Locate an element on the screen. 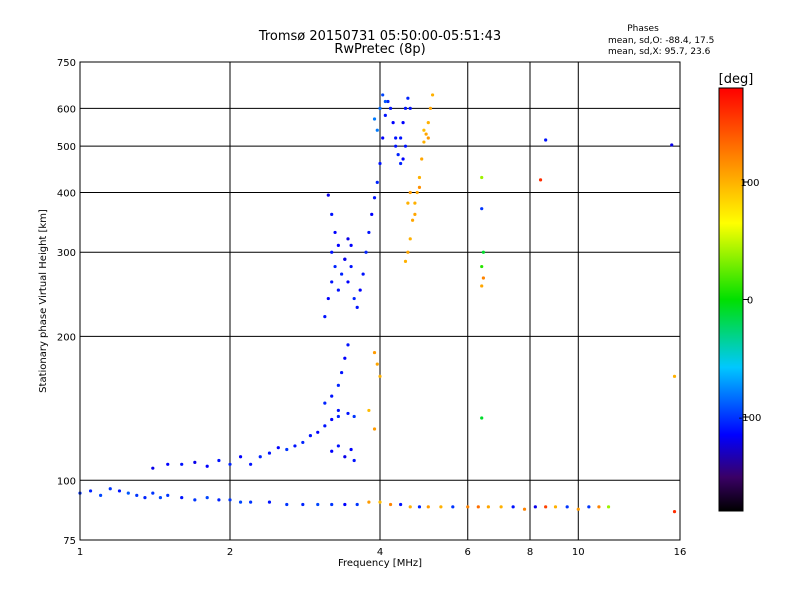 This screenshot has height=604, width=800. y-tick-label: 75 is located at coordinates (69, 541).